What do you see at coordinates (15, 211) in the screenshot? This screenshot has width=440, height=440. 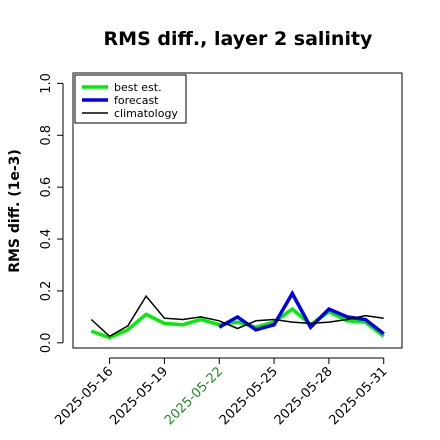 I see `y-axis-label: RMS diff. (1e-3)` at bounding box center [15, 211].